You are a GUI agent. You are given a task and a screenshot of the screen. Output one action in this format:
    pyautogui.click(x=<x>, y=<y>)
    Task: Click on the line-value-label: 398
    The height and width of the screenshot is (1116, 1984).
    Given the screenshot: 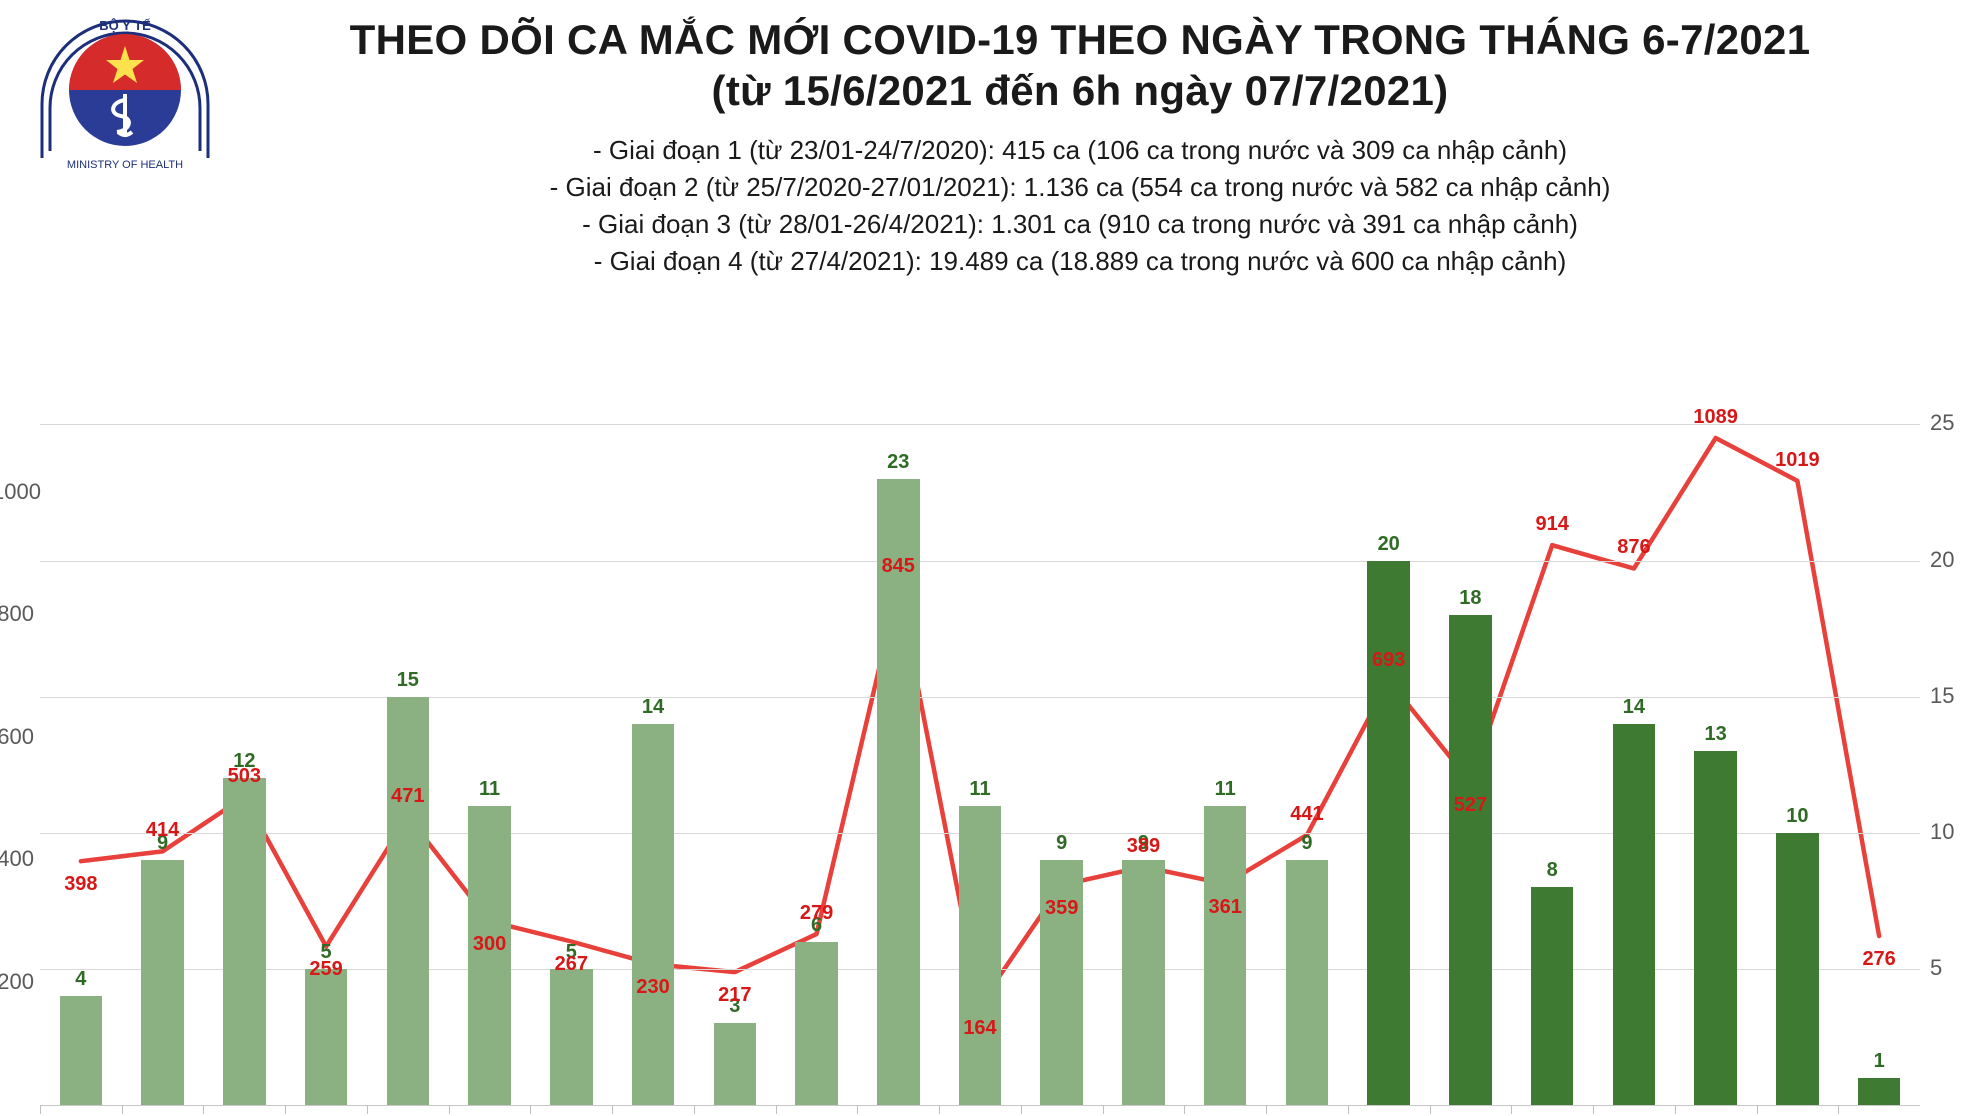 What is the action you would take?
    pyautogui.click(x=81, y=884)
    